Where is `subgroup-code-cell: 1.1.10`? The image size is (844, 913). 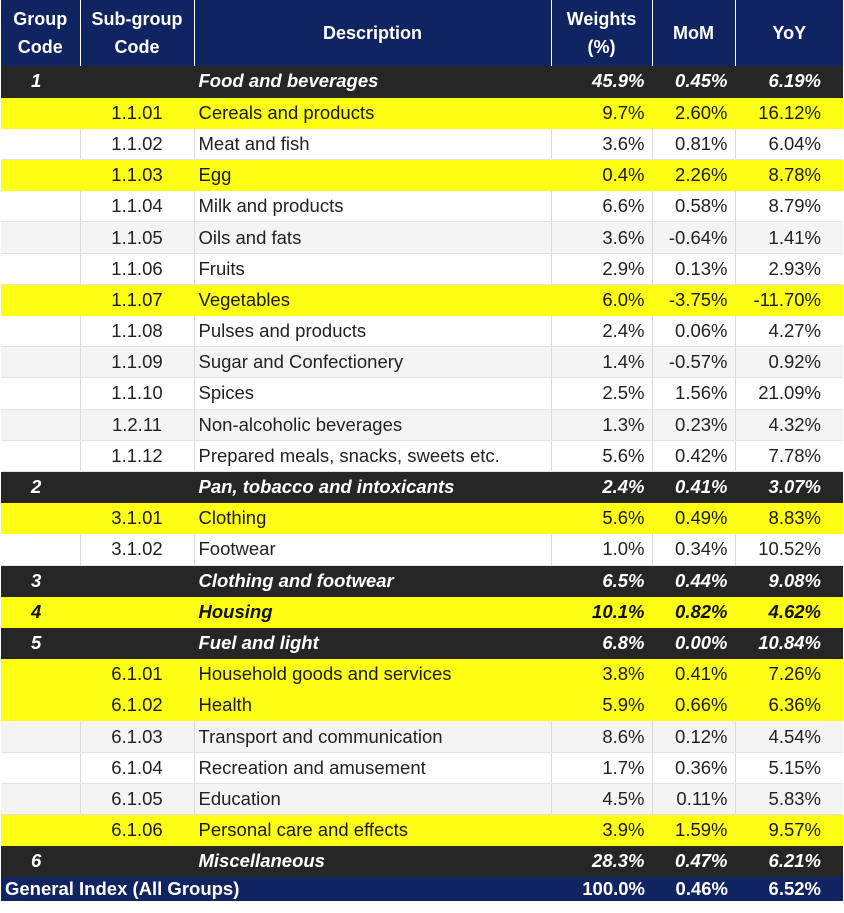 subgroup-code-cell: 1.1.10 is located at coordinates (137, 393).